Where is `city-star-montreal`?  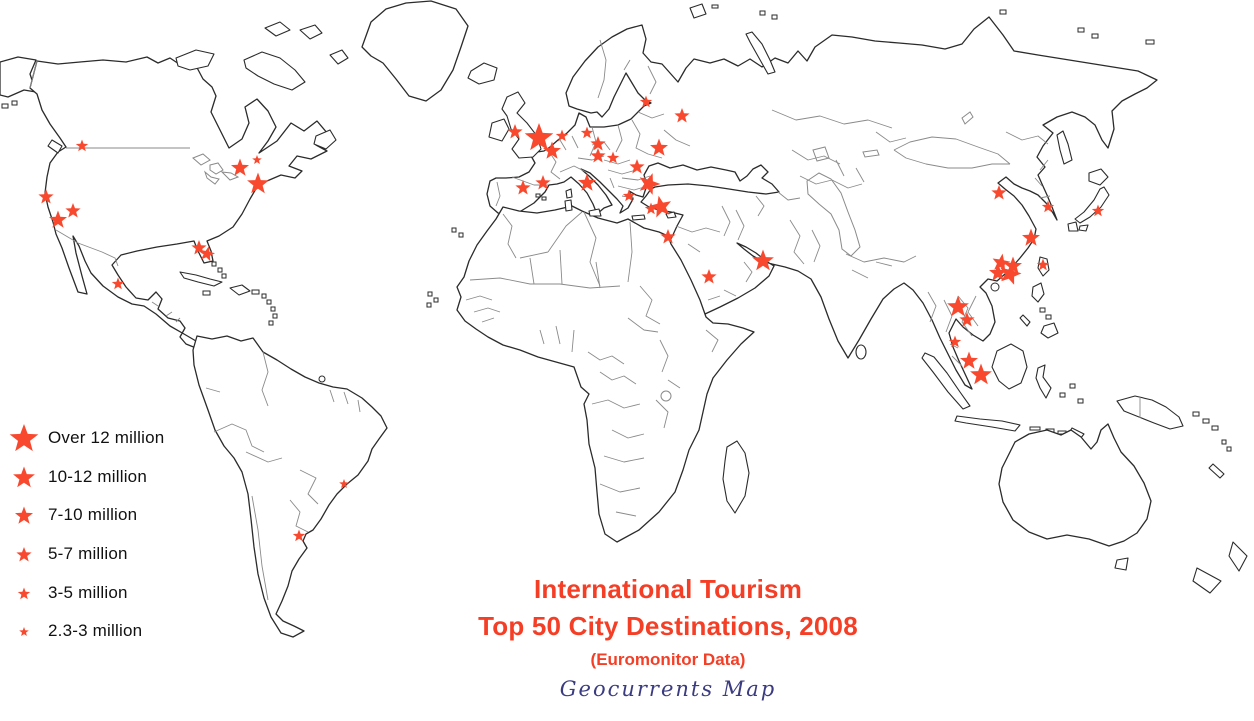
city-star-montreal is located at coordinates (257, 159).